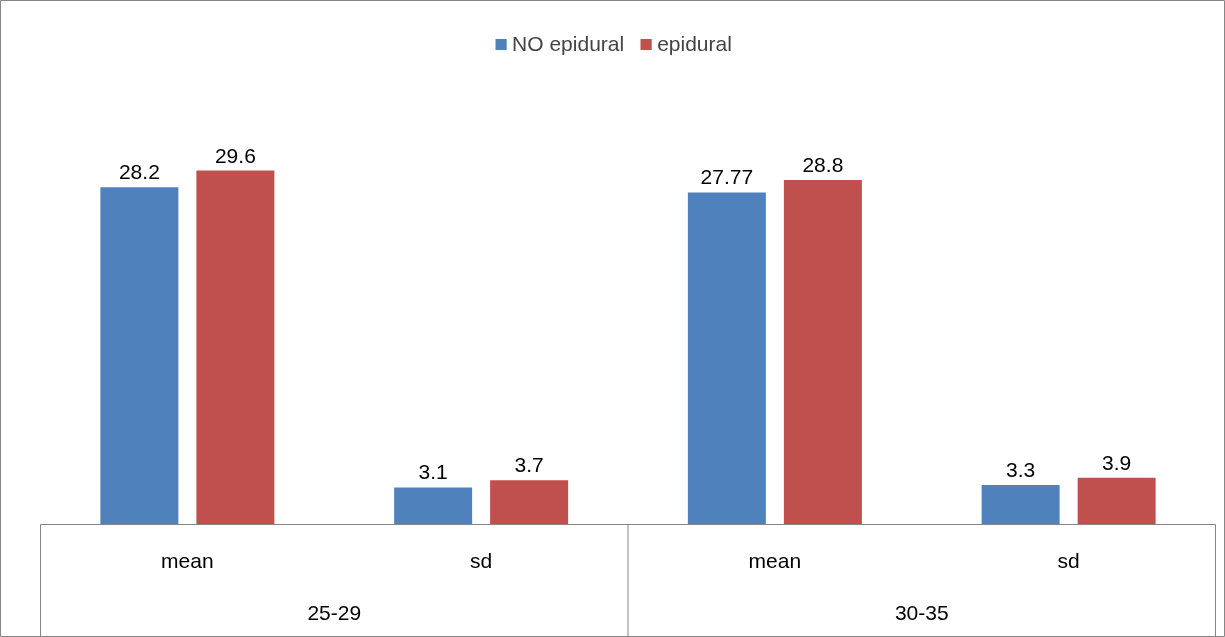 The width and height of the screenshot is (1225, 637). Describe the element at coordinates (568, 44) in the screenshot. I see `legend-label: NO epidural` at that location.